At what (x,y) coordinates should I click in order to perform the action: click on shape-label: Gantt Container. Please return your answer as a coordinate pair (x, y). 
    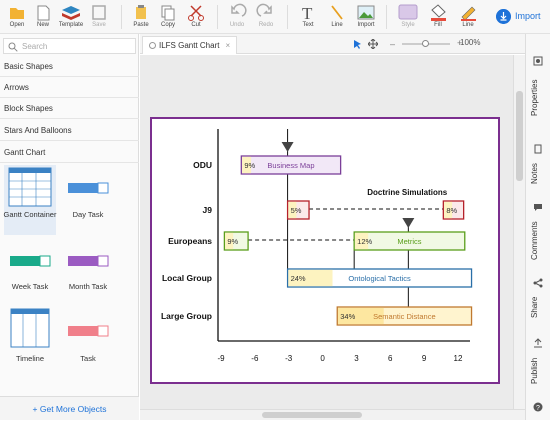
    Looking at the image, I should click on (30, 214).